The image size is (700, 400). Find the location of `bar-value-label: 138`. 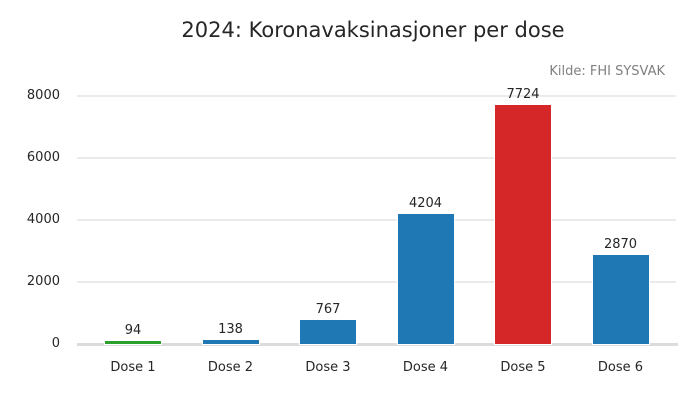

bar-value-label: 138 is located at coordinates (230, 329).